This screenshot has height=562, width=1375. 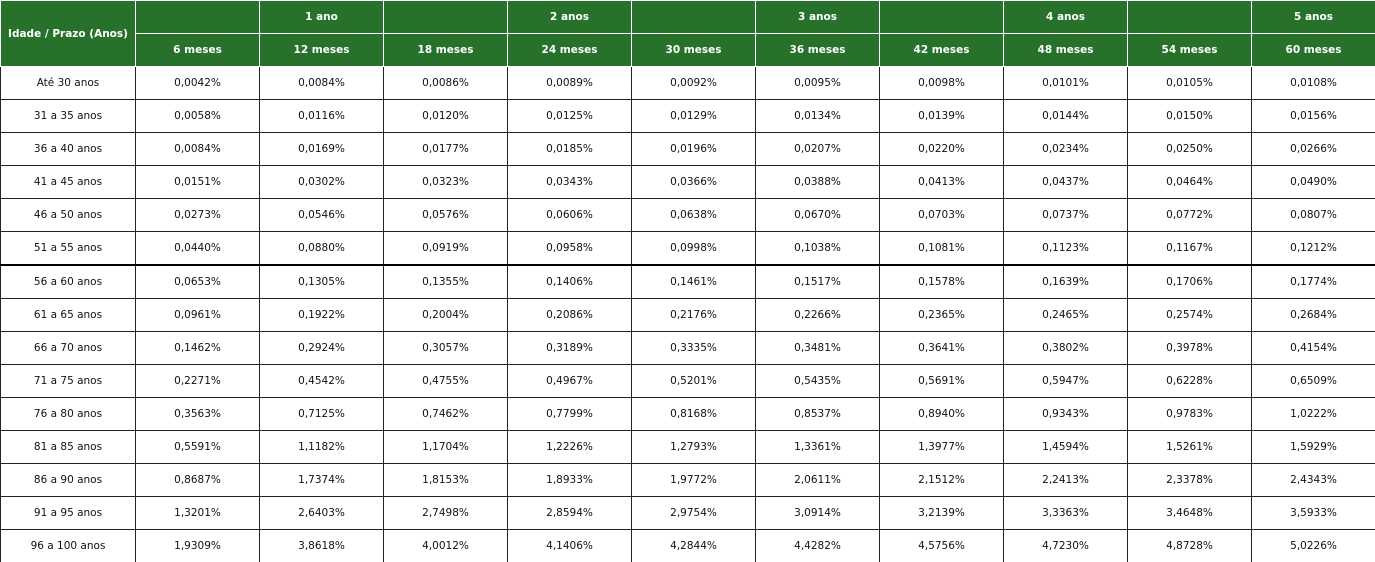 What do you see at coordinates (197, 215) in the screenshot?
I see `rate-cell: 0,0273%` at bounding box center [197, 215].